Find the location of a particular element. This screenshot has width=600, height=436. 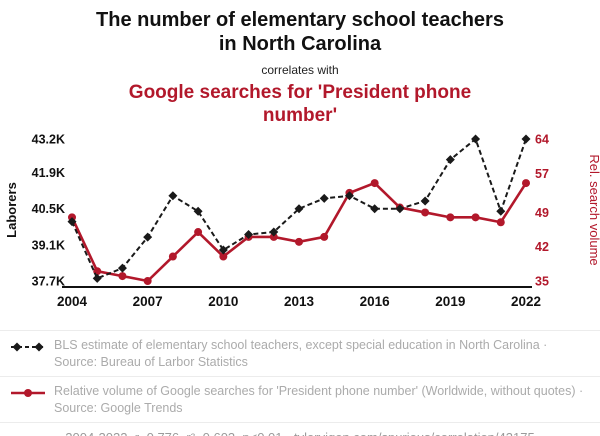

svg-text: 2019 is located at coordinates (450, 301).